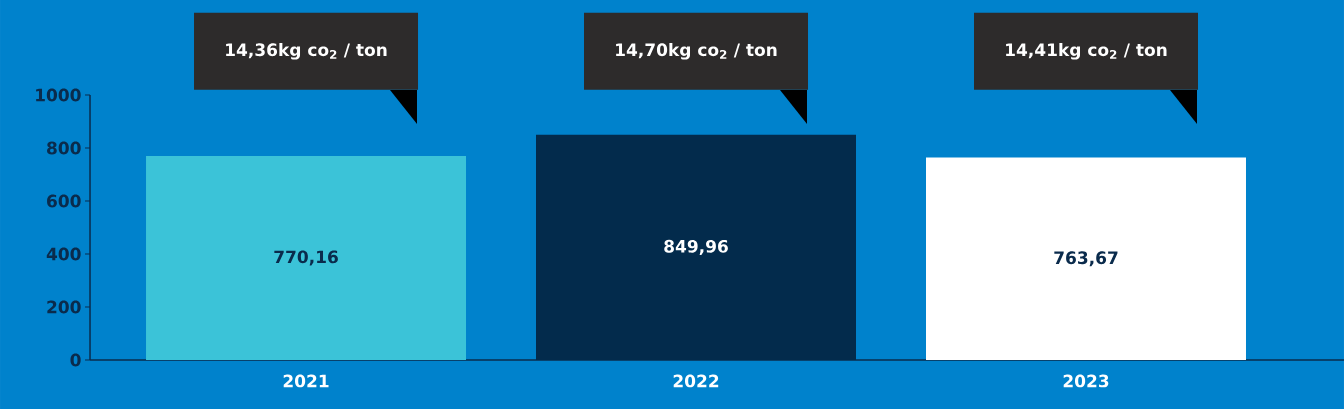 The width and height of the screenshot is (1344, 409). What do you see at coordinates (1086, 381) in the screenshot?
I see `x-tick-label: 2023` at bounding box center [1086, 381].